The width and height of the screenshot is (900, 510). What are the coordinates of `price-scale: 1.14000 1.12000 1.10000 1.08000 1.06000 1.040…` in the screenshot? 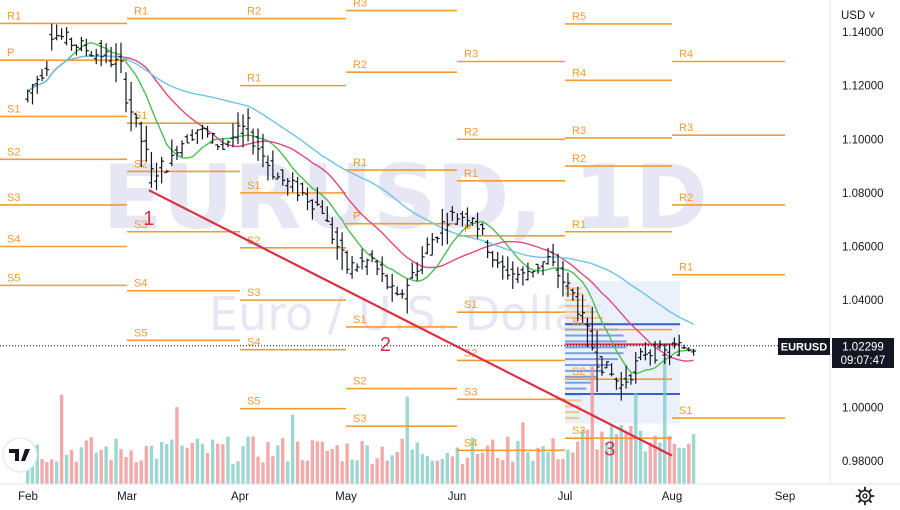 It's located at (863, 247).